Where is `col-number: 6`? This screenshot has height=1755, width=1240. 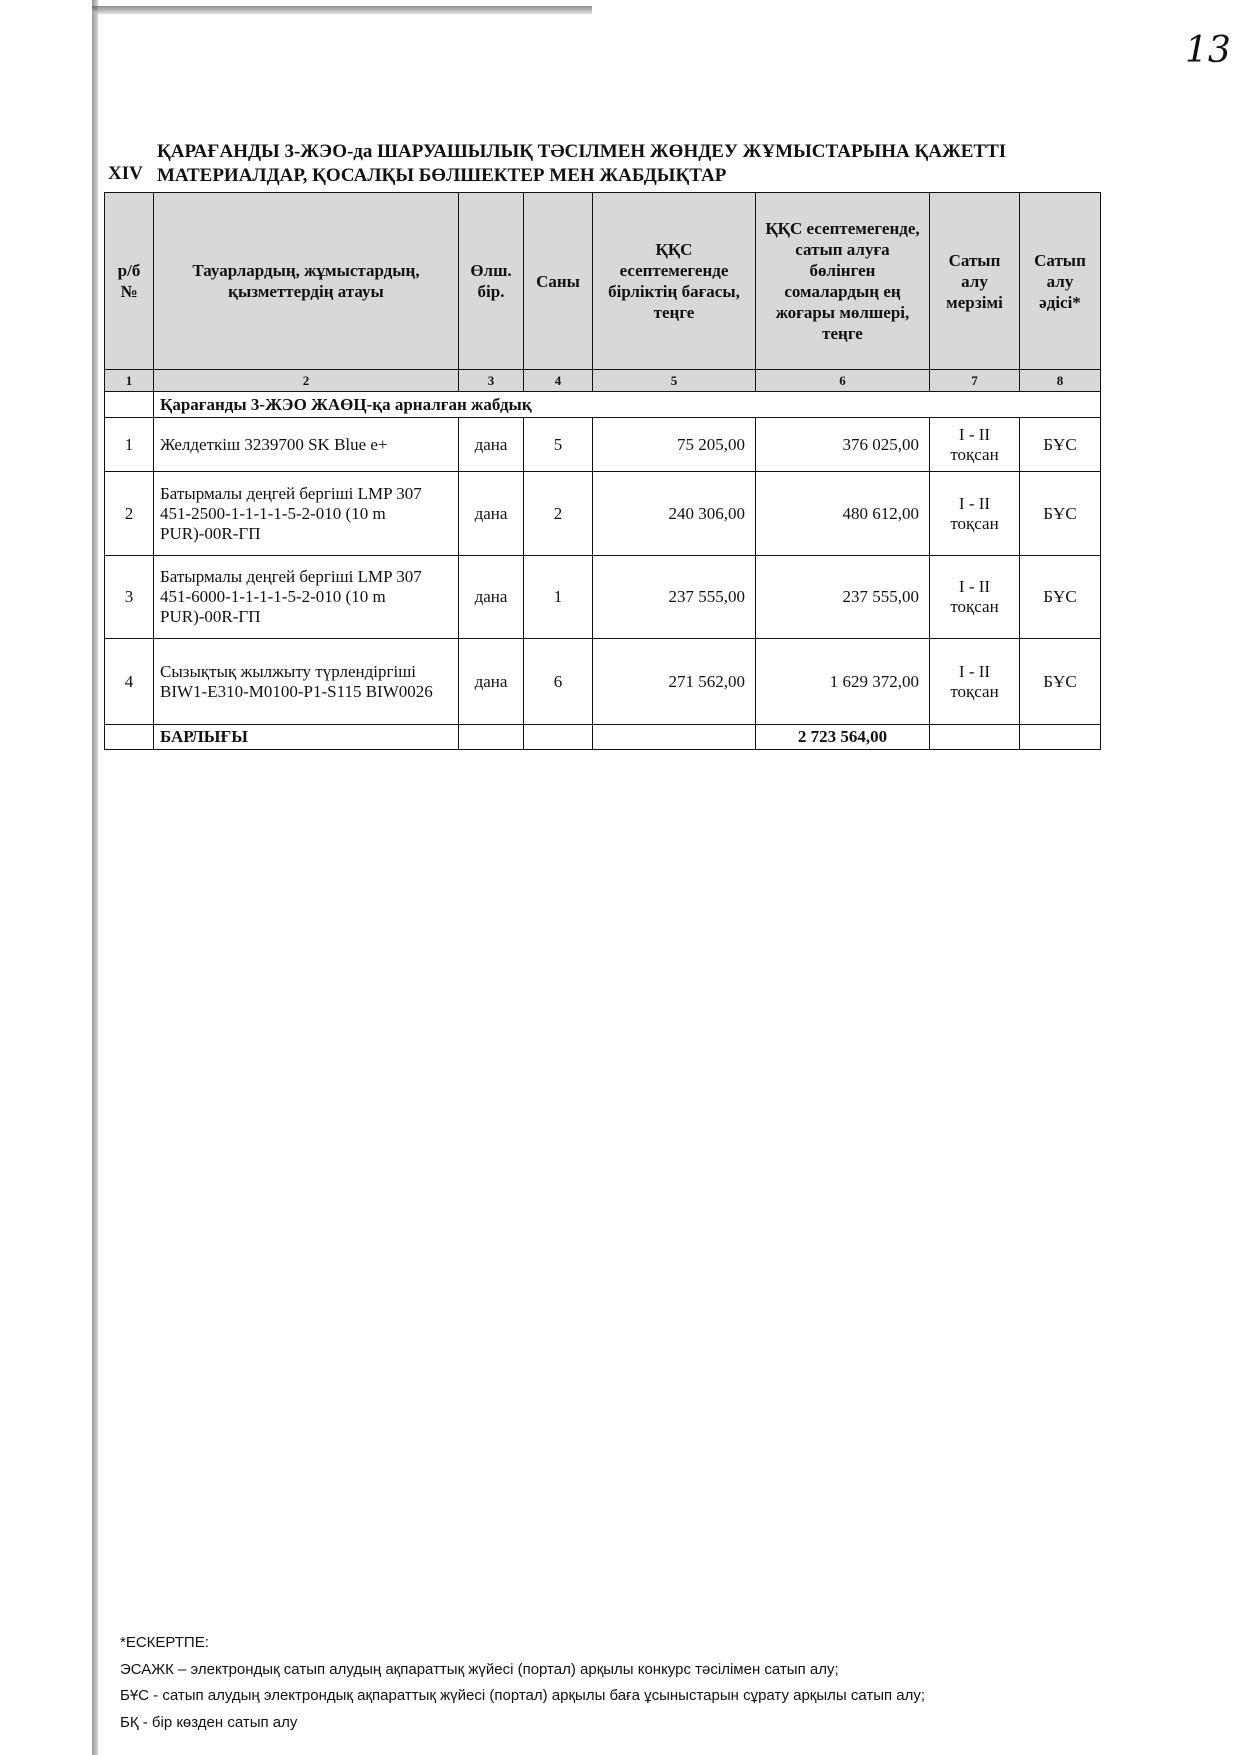
col-number: 6 is located at coordinates (842, 380).